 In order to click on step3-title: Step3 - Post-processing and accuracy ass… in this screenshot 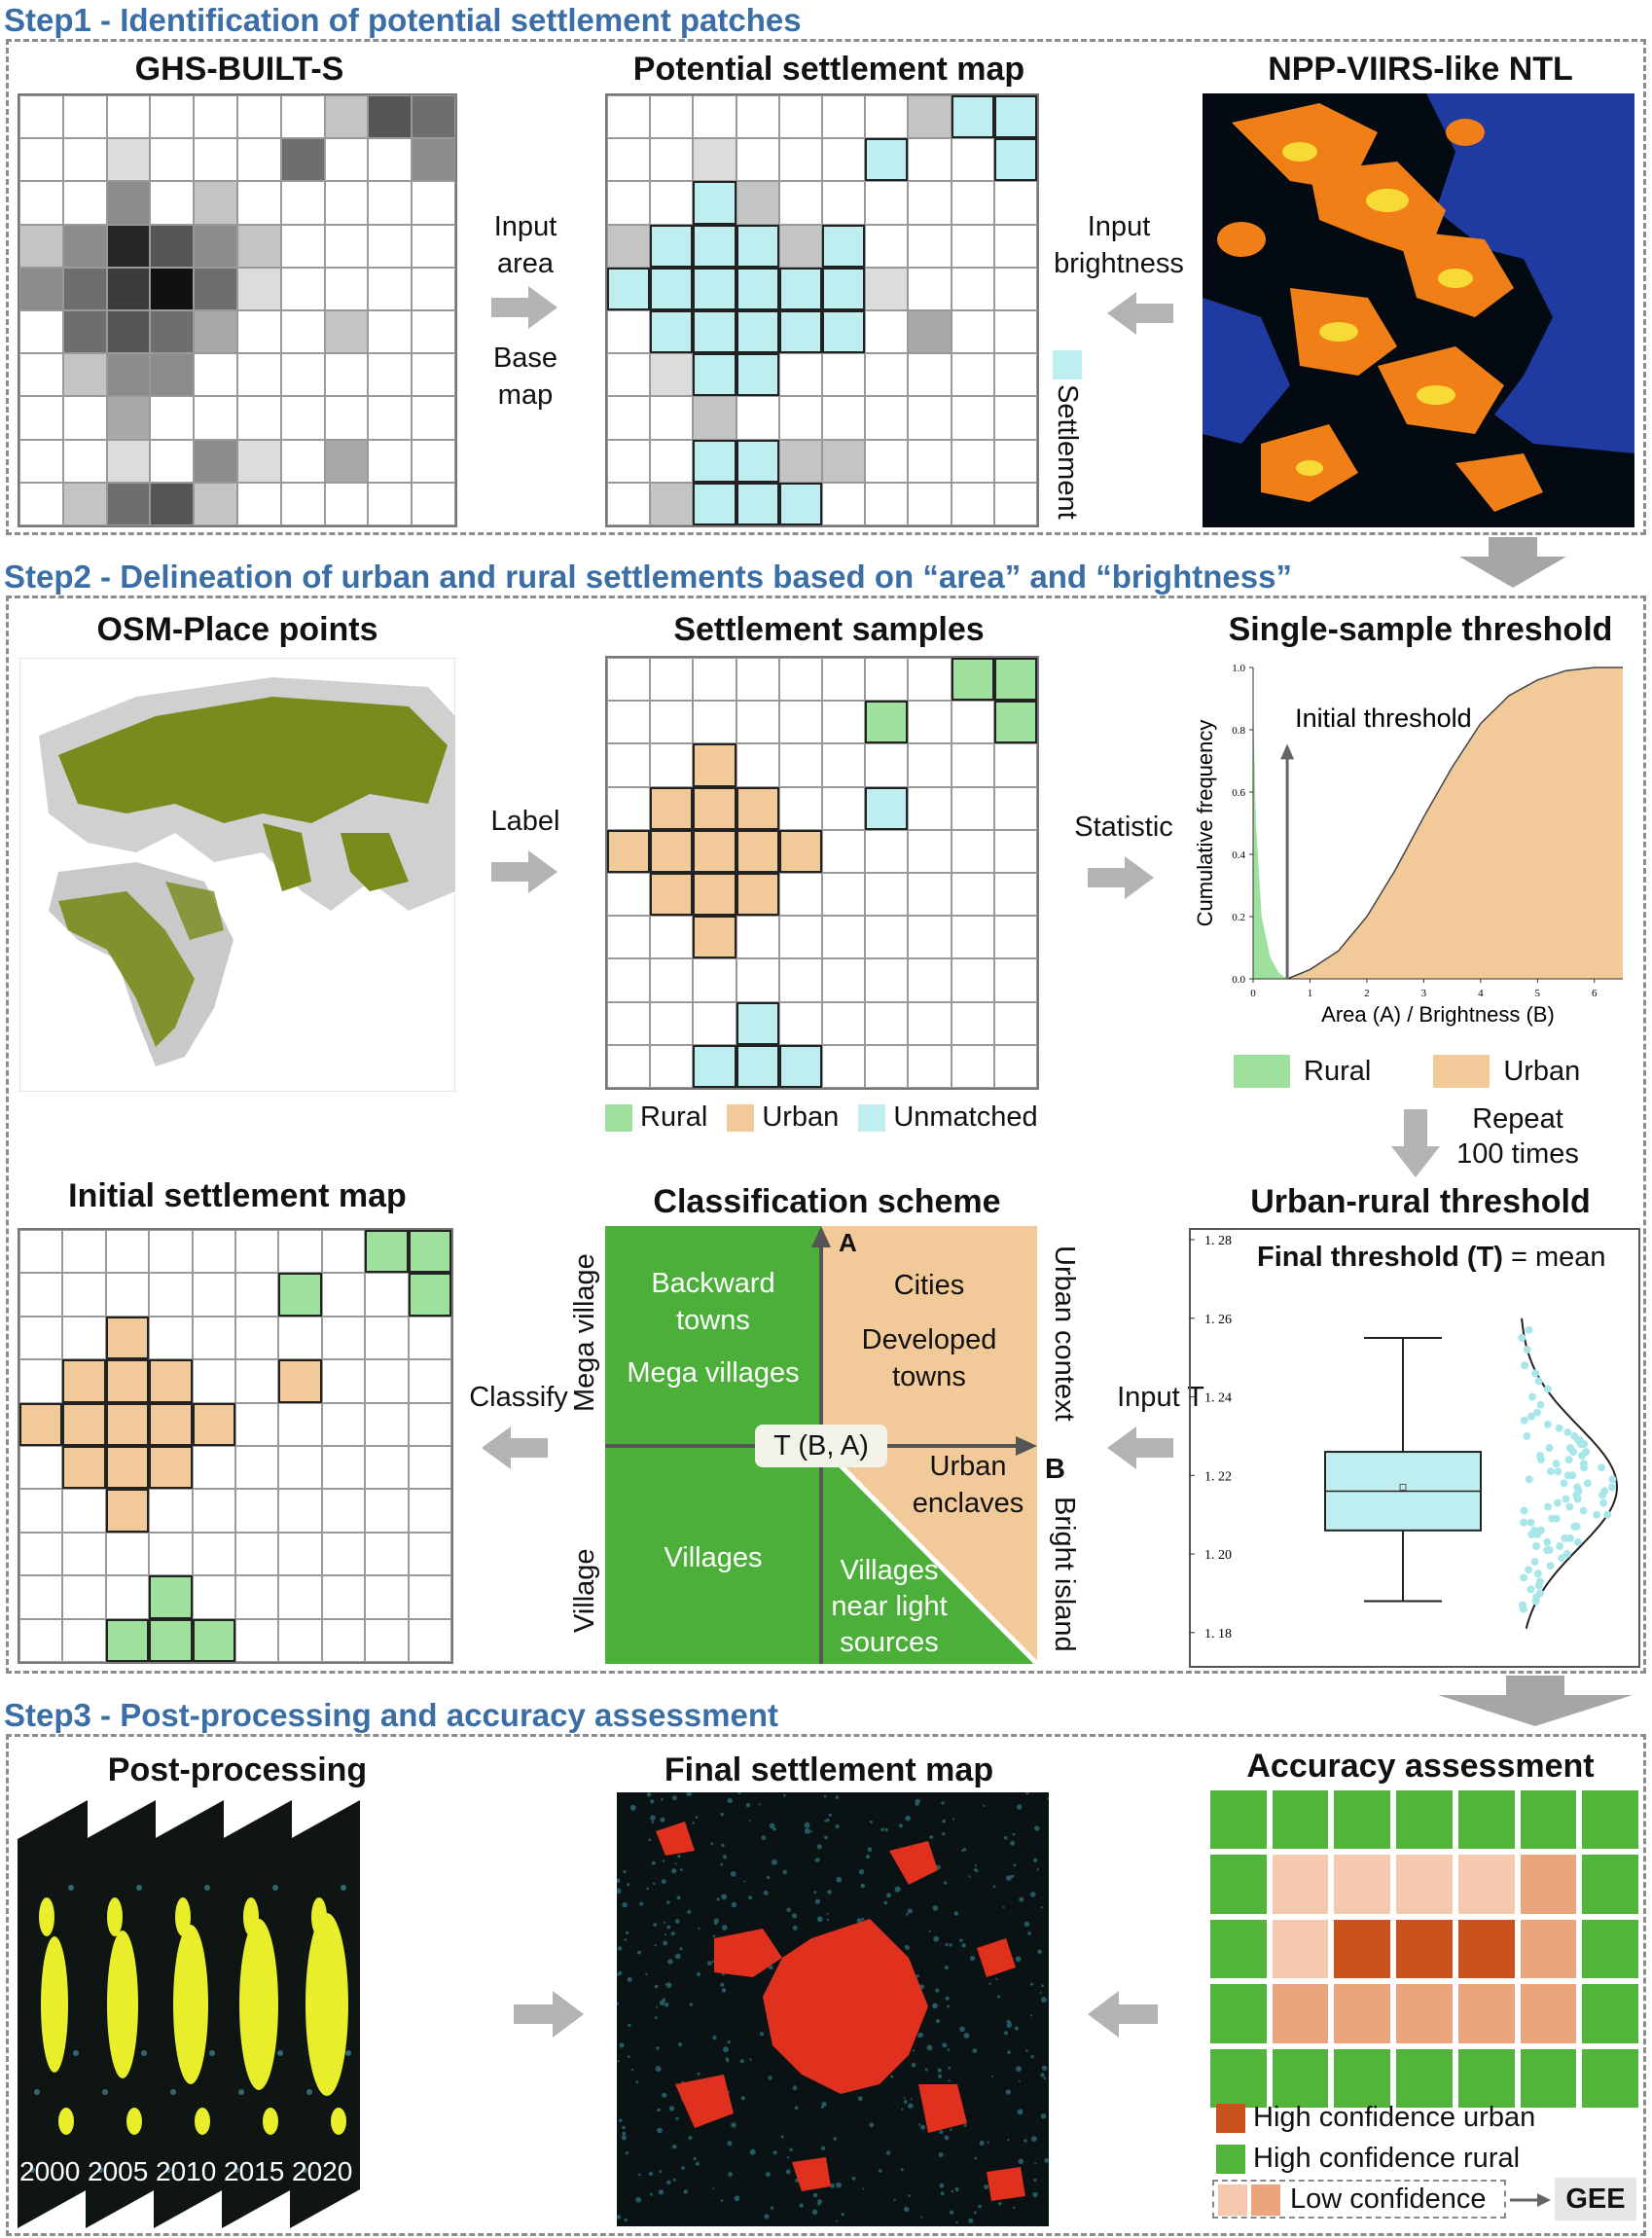, I will do `click(391, 1715)`.